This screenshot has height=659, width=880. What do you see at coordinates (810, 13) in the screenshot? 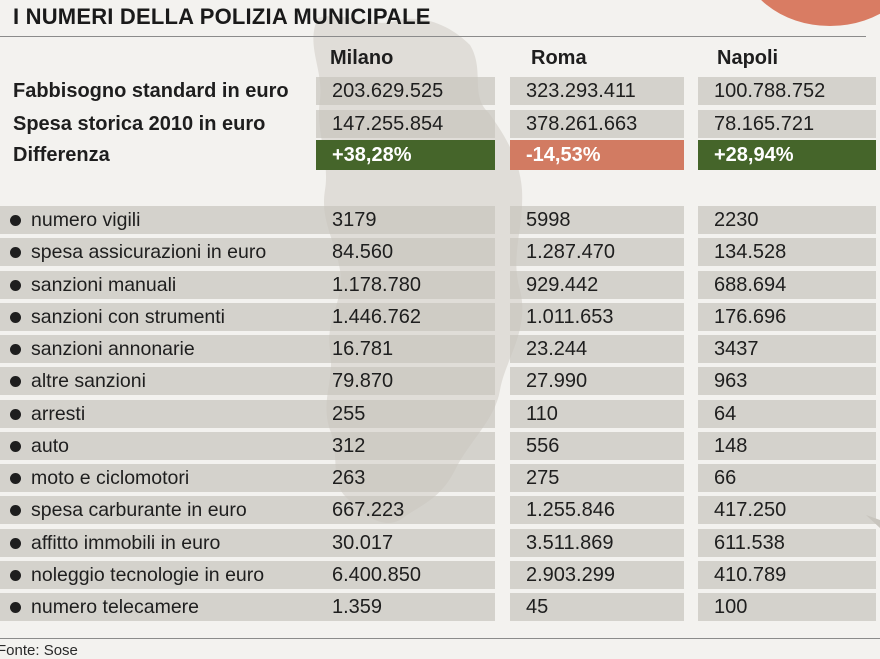
I see `decorative-corner-circle` at bounding box center [810, 13].